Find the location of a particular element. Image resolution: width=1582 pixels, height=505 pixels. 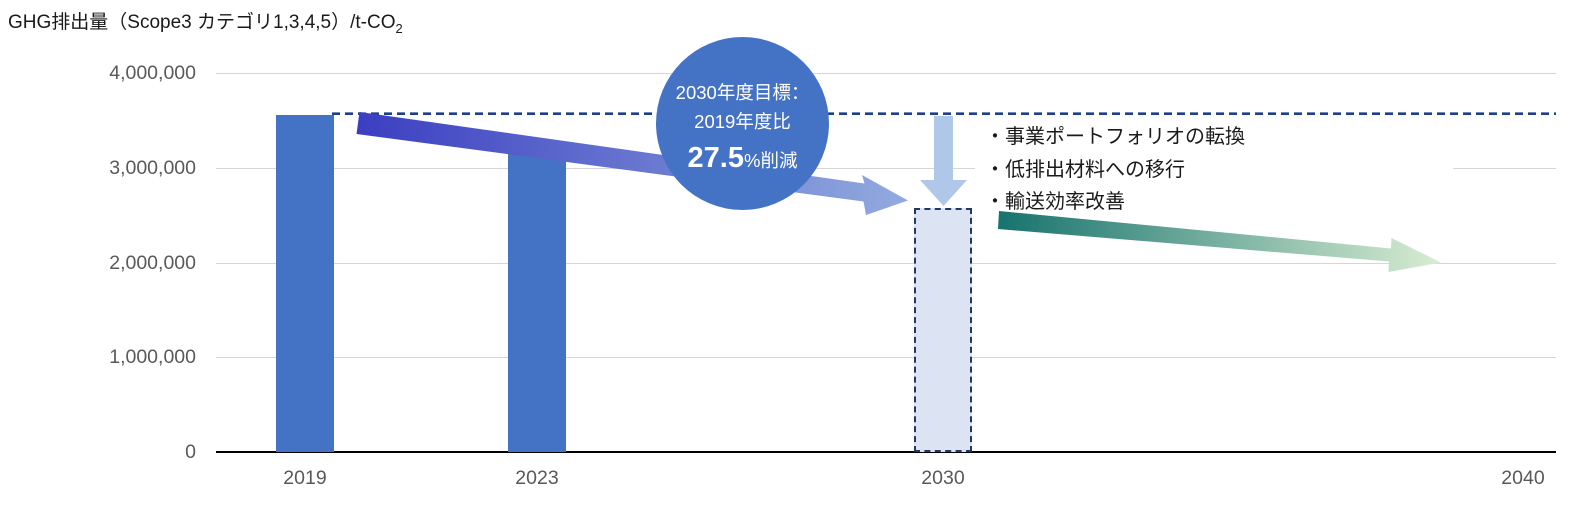

x-axis-line is located at coordinates (886, 452).